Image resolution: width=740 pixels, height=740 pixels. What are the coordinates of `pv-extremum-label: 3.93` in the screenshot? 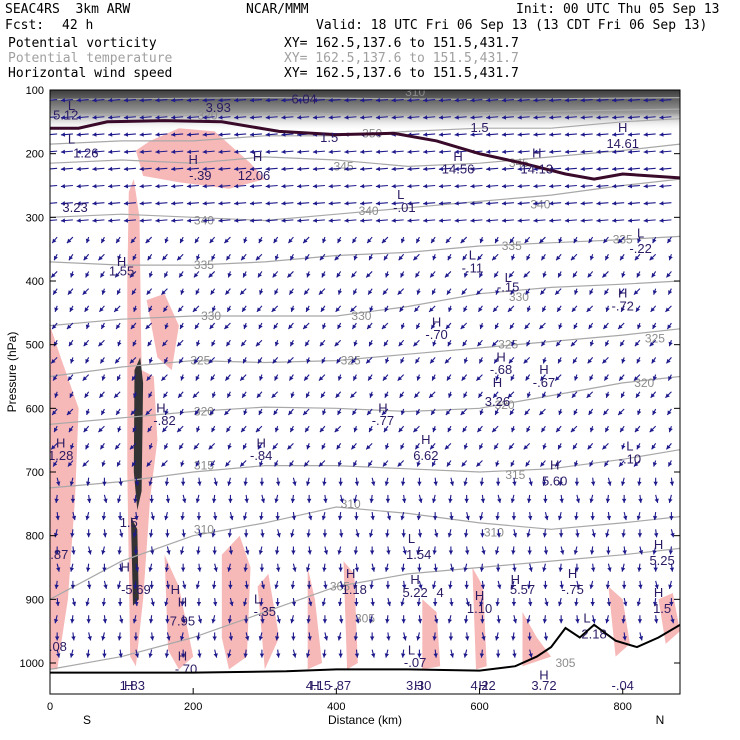 It's located at (218, 107).